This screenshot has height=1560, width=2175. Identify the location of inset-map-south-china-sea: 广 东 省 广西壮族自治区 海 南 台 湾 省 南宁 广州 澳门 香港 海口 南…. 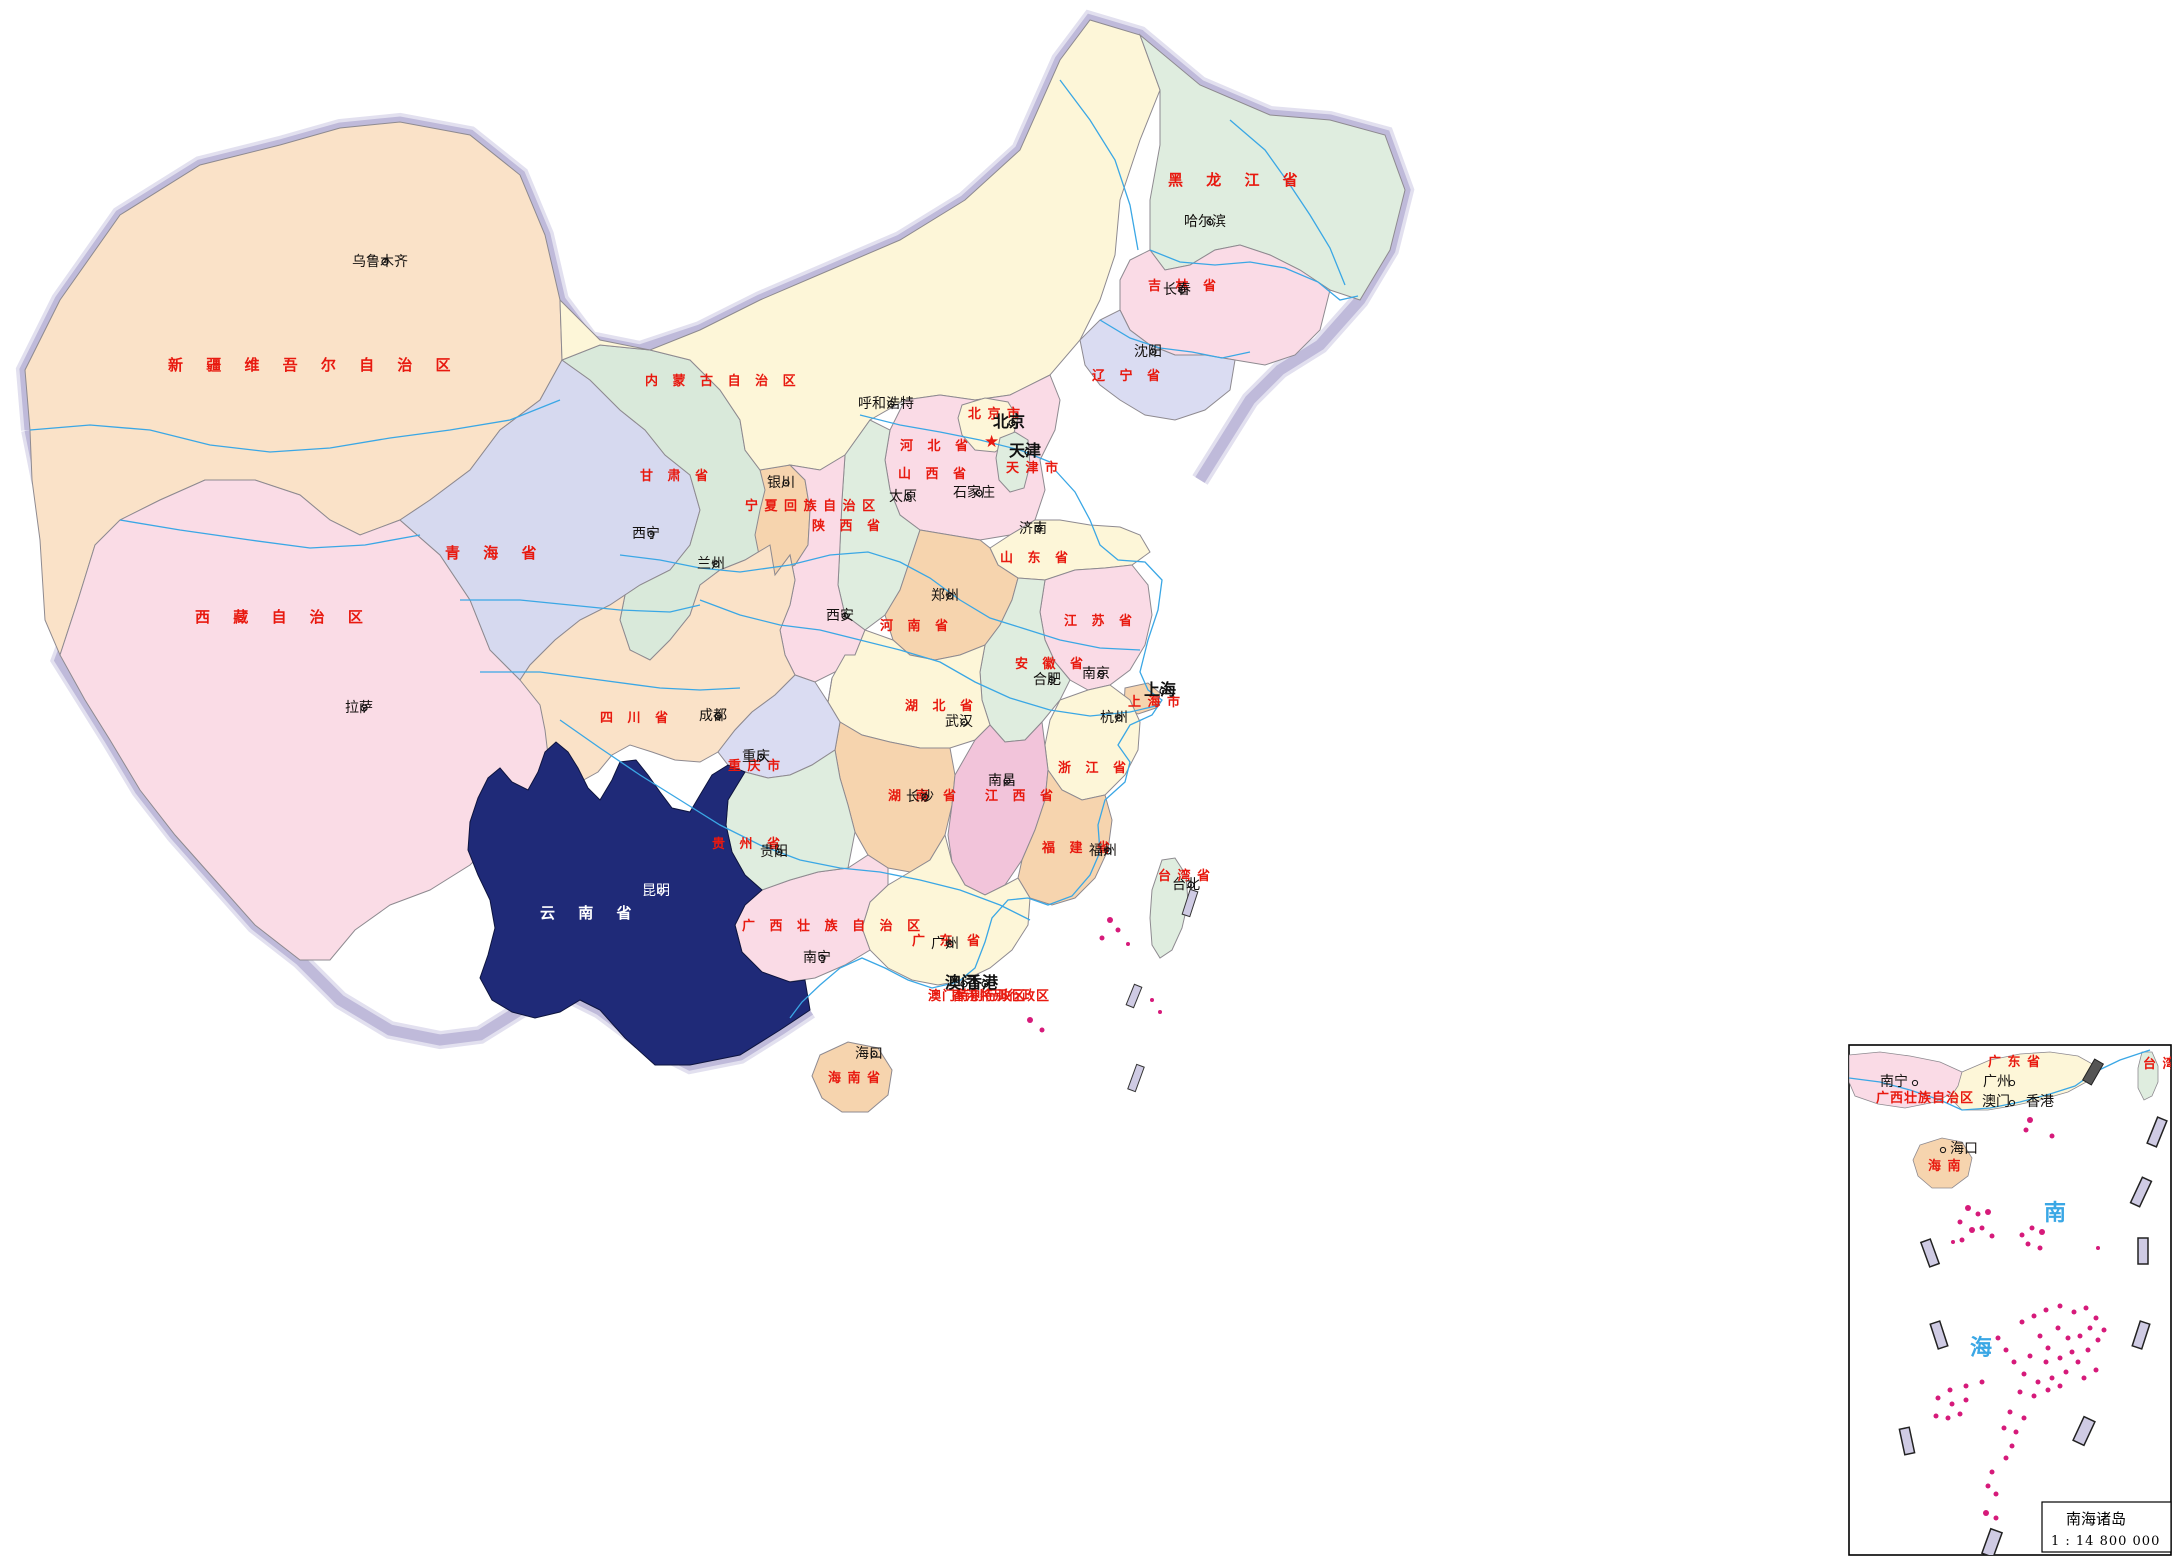
(2011, 1300).